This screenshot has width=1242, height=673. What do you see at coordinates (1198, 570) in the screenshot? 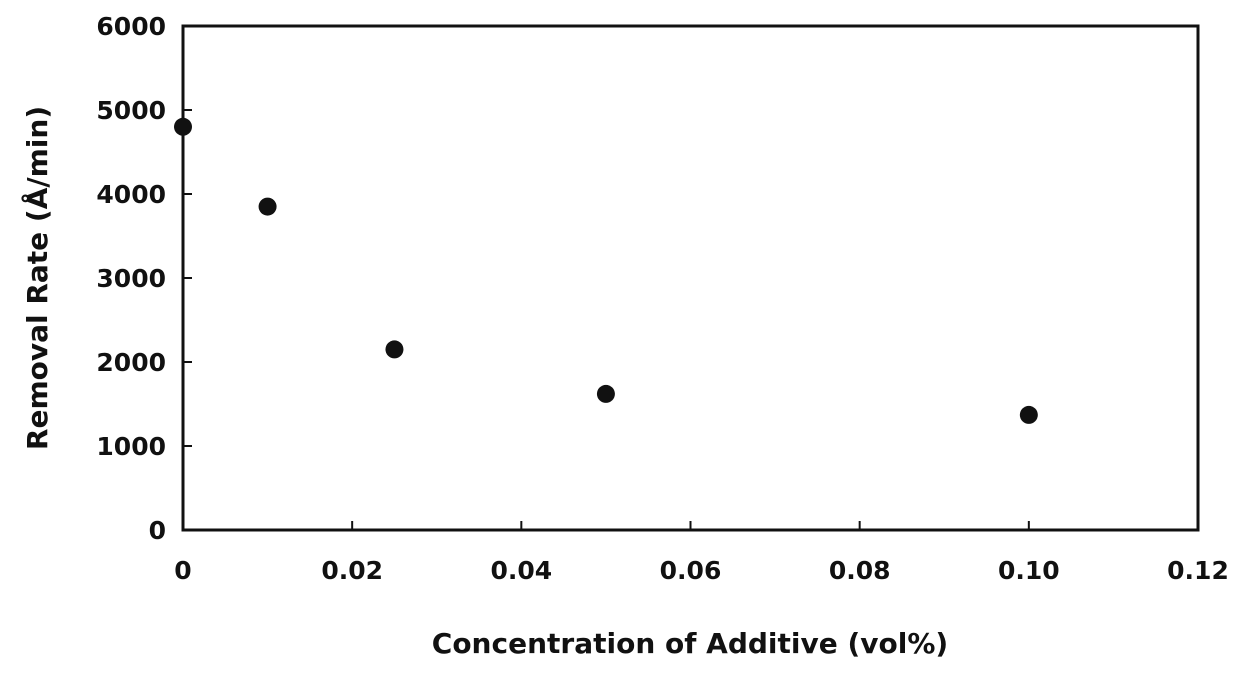
I see `x-tick-label: 0.12` at bounding box center [1198, 570].